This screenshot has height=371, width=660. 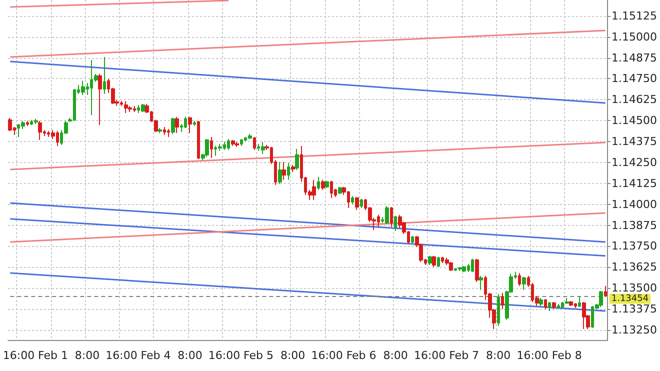 What do you see at coordinates (635, 99) in the screenshot?
I see `y-tick-label: 1.14625` at bounding box center [635, 99].